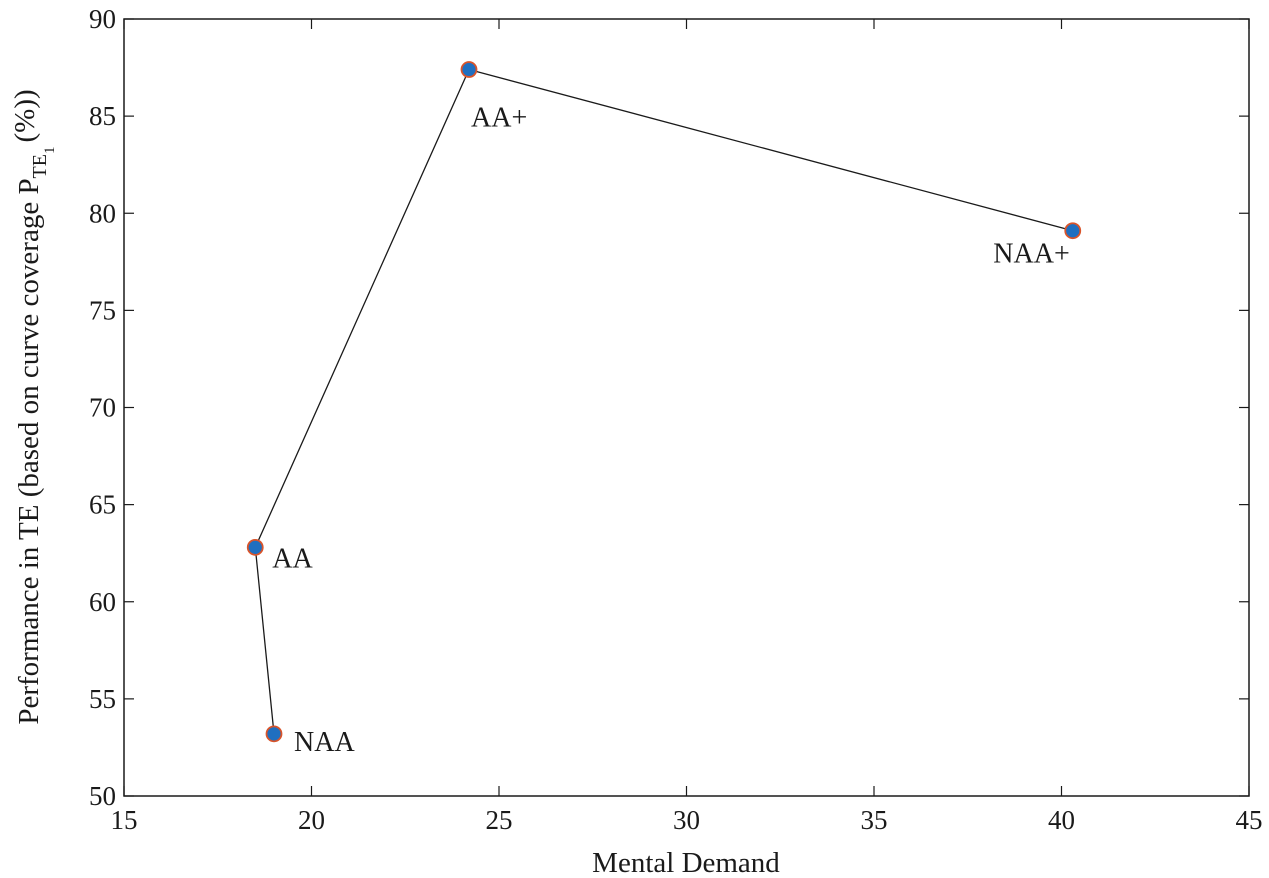 Image resolution: width=1269 pixels, height=878 pixels. What do you see at coordinates (124, 820) in the screenshot?
I see `x-tick-label: 15` at bounding box center [124, 820].